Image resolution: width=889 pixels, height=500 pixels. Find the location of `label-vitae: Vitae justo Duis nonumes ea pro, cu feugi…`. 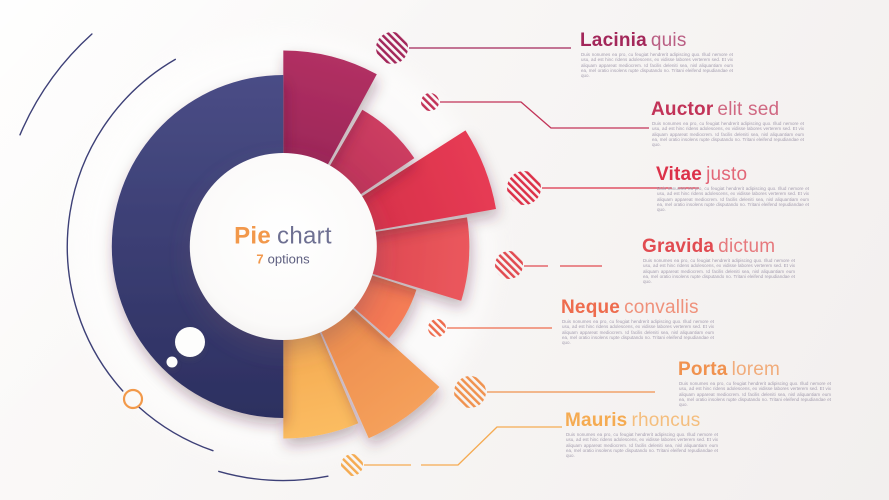

label-vitae: Vitae justo Duis nonumes ea pro, cu feugi… is located at coordinates (735, 188).